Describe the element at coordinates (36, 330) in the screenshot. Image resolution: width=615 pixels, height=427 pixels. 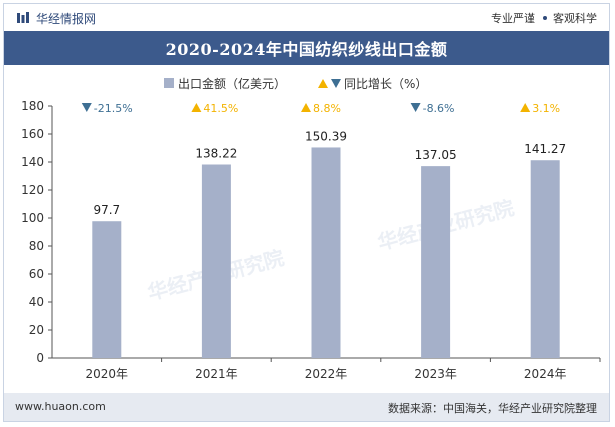
I see `y-tick-label: 20` at that location.